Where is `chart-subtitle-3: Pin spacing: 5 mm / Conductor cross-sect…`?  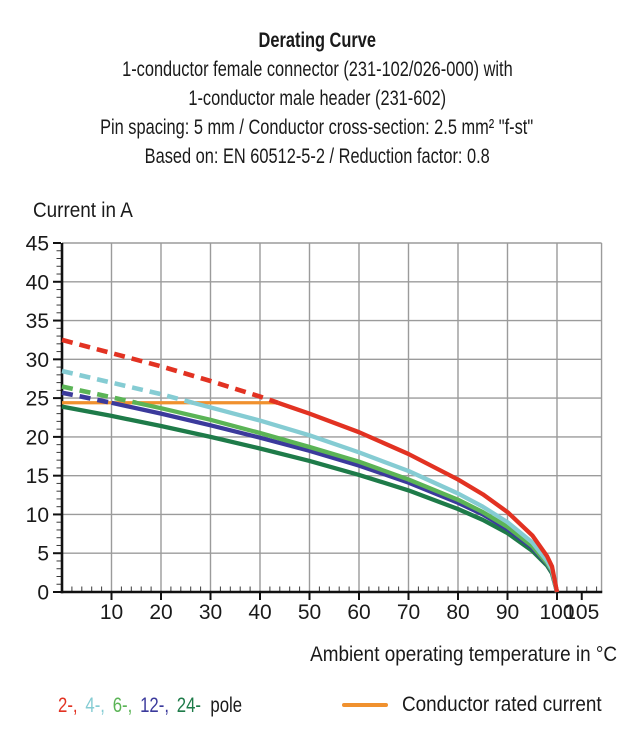
chart-subtitle-3: Pin spacing: 5 mm / Conductor cross-sect… is located at coordinates (317, 127).